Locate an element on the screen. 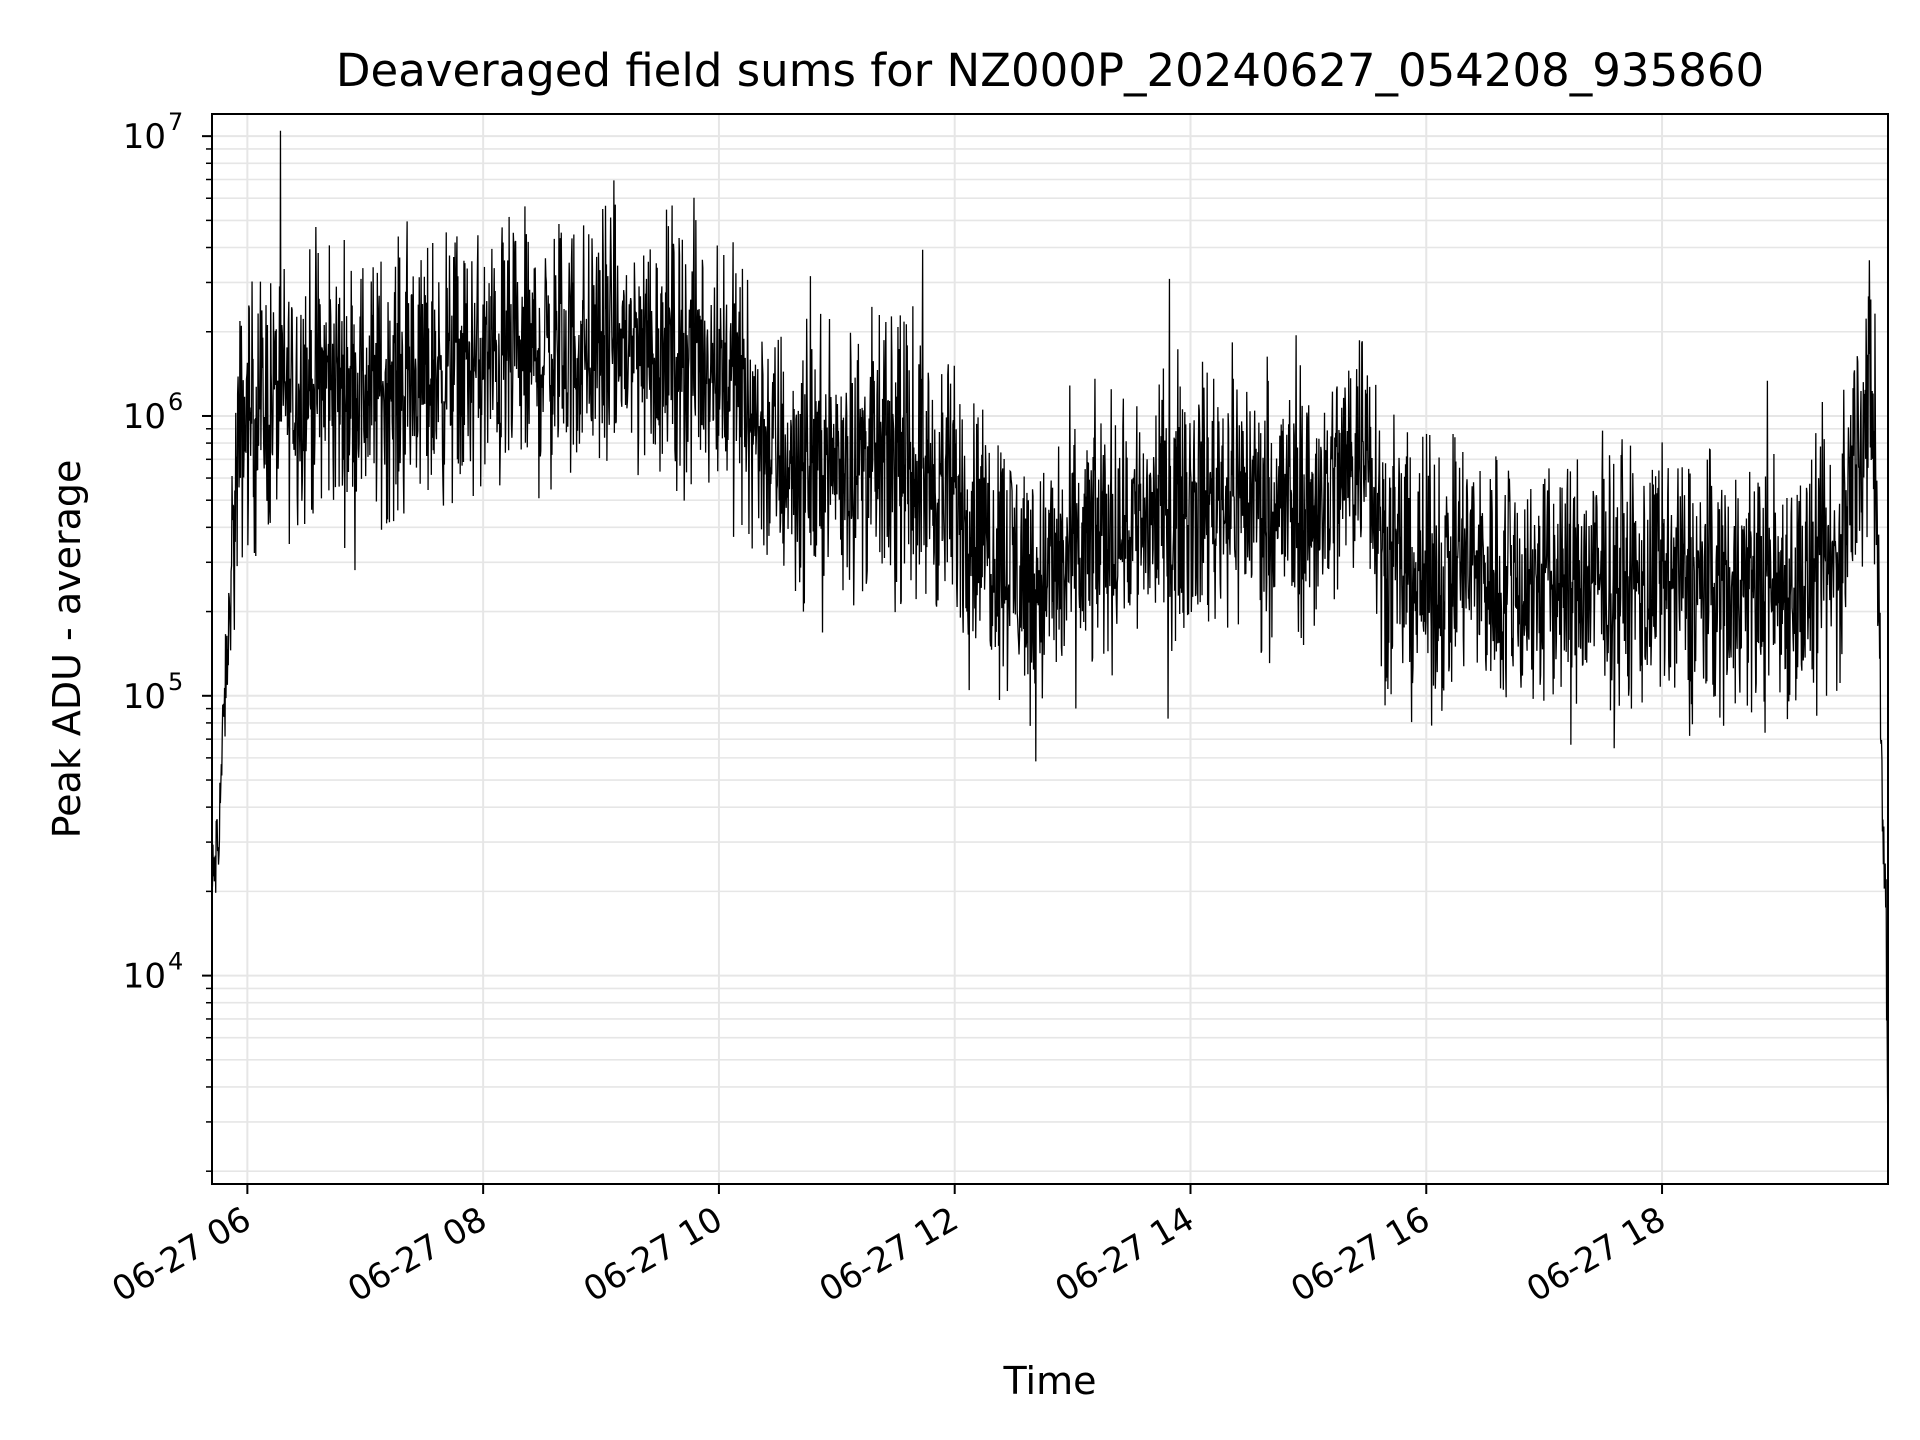 The height and width of the screenshot is (1440, 1920). y-tick-exponent: 6 is located at coordinates (175, 402).